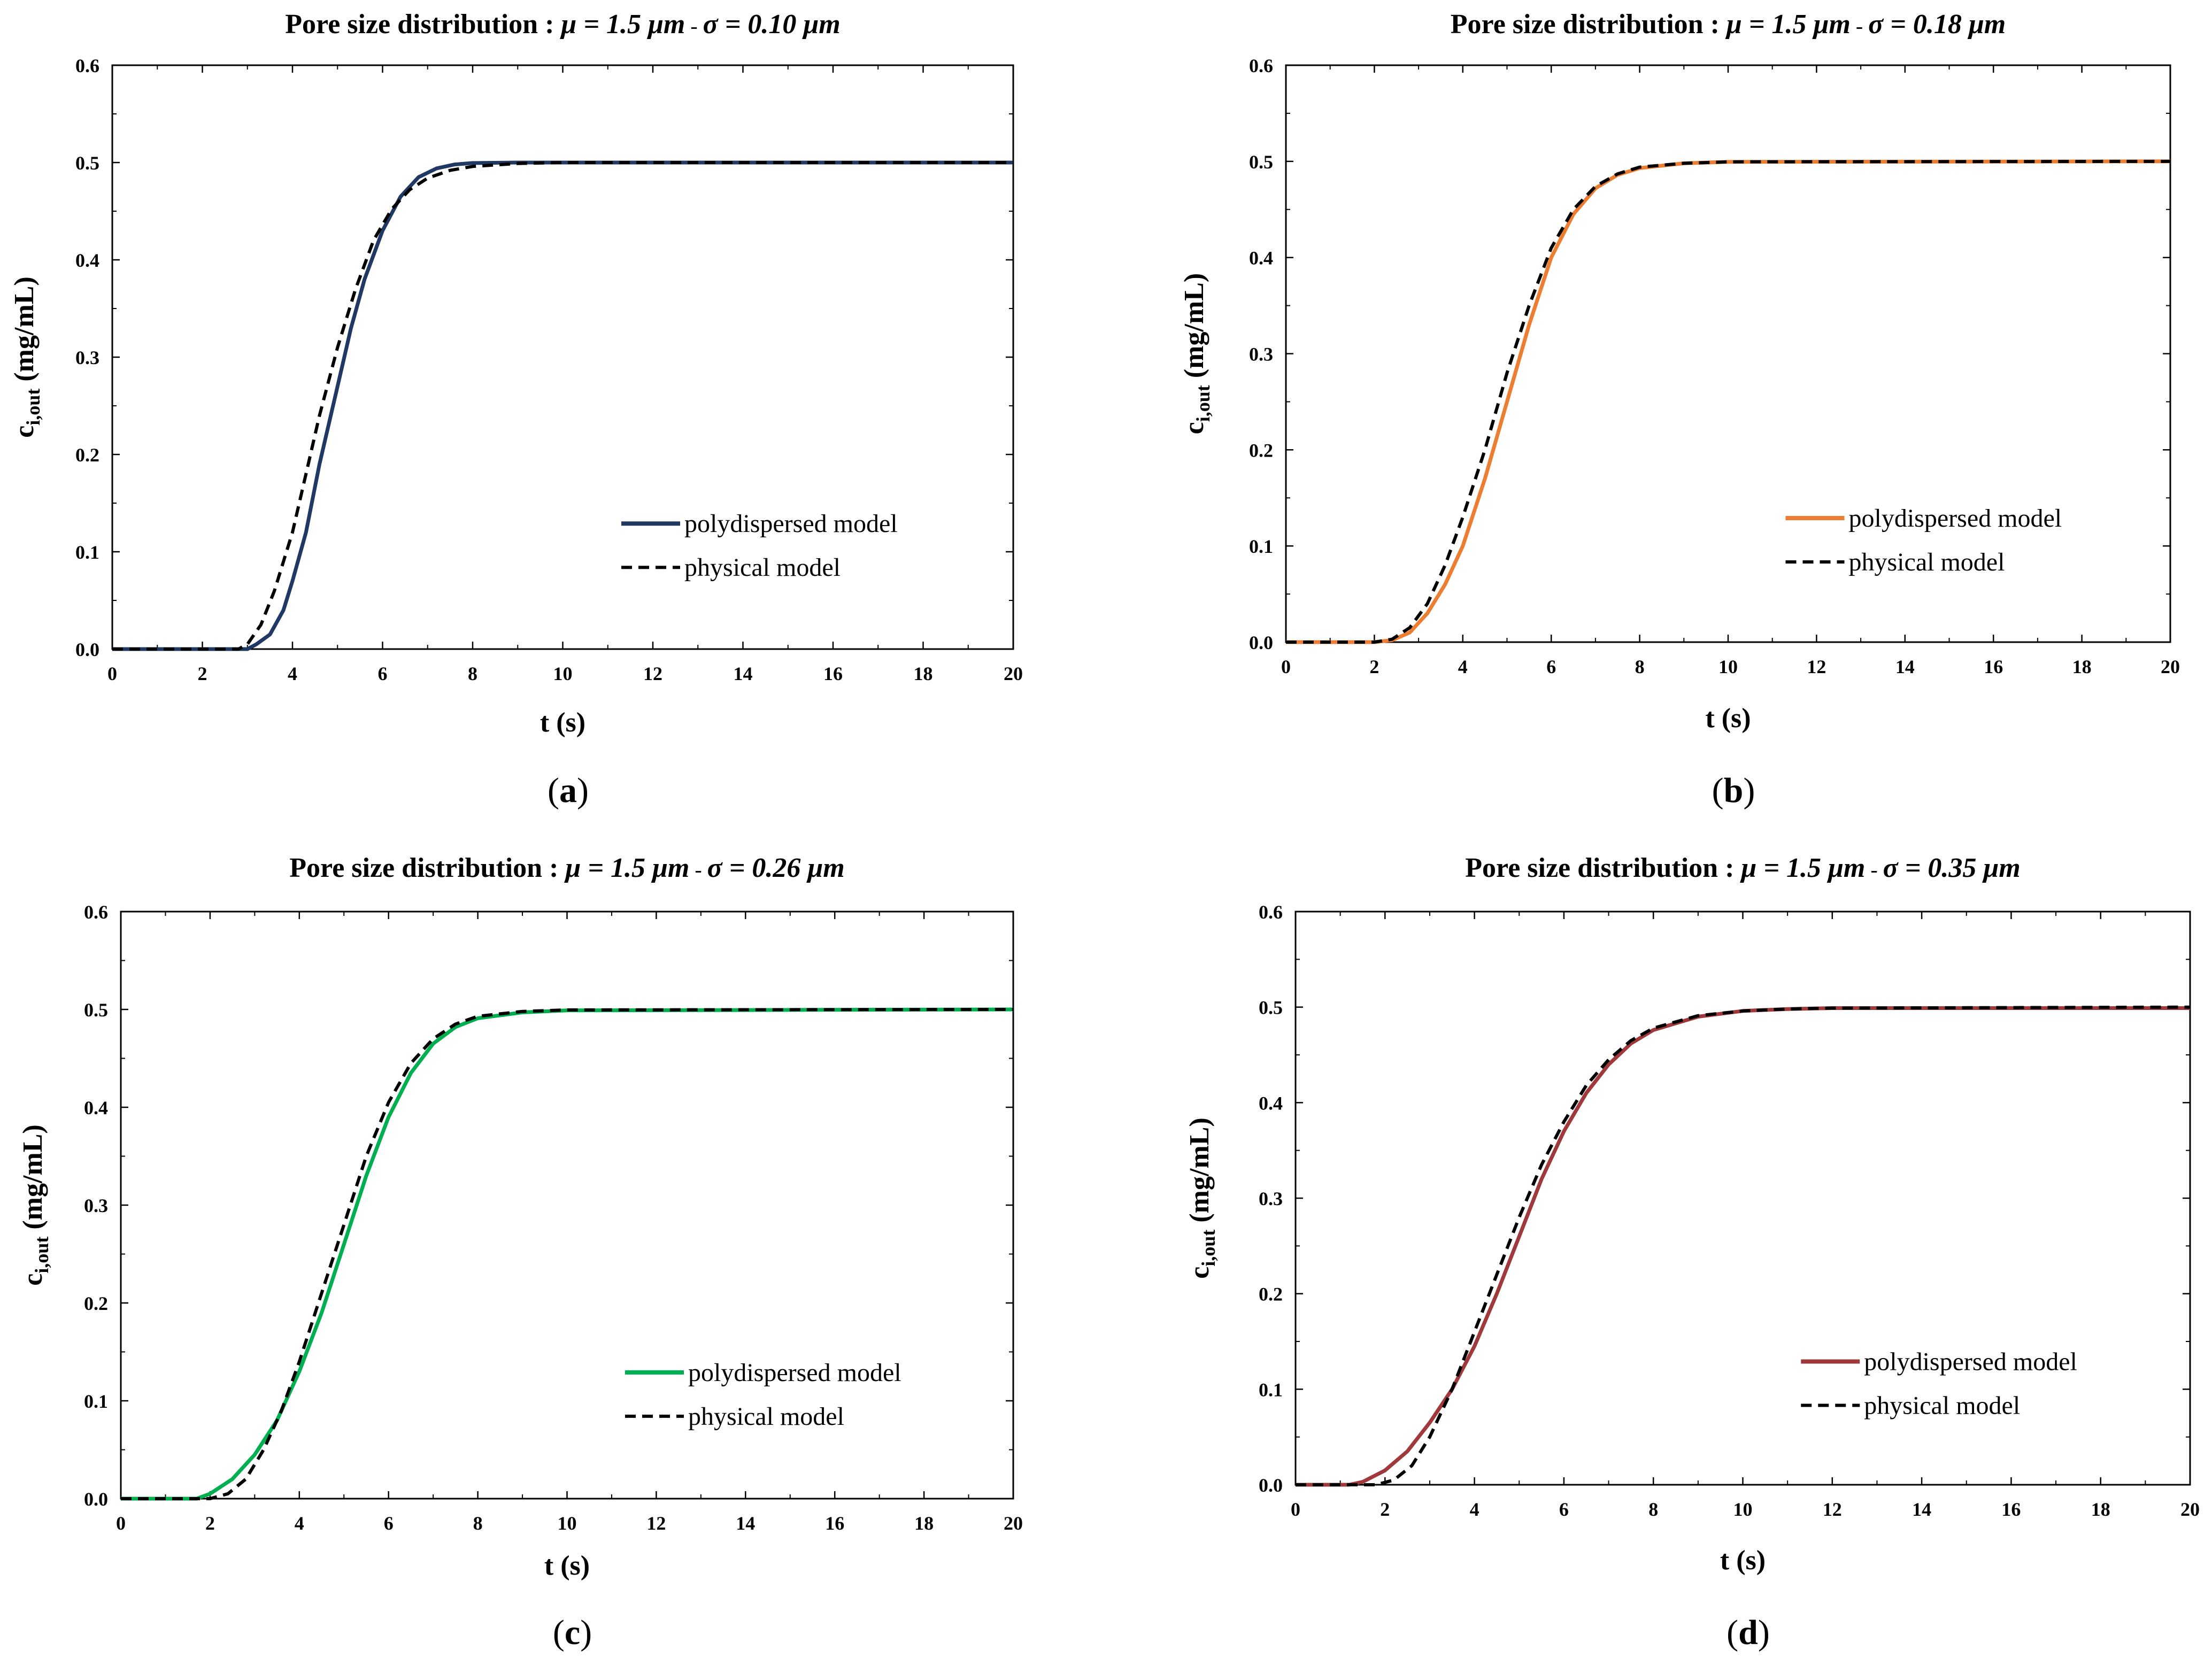 The width and height of the screenshot is (2212, 1666). I want to click on panel-caption: (d), so click(1748, 1632).